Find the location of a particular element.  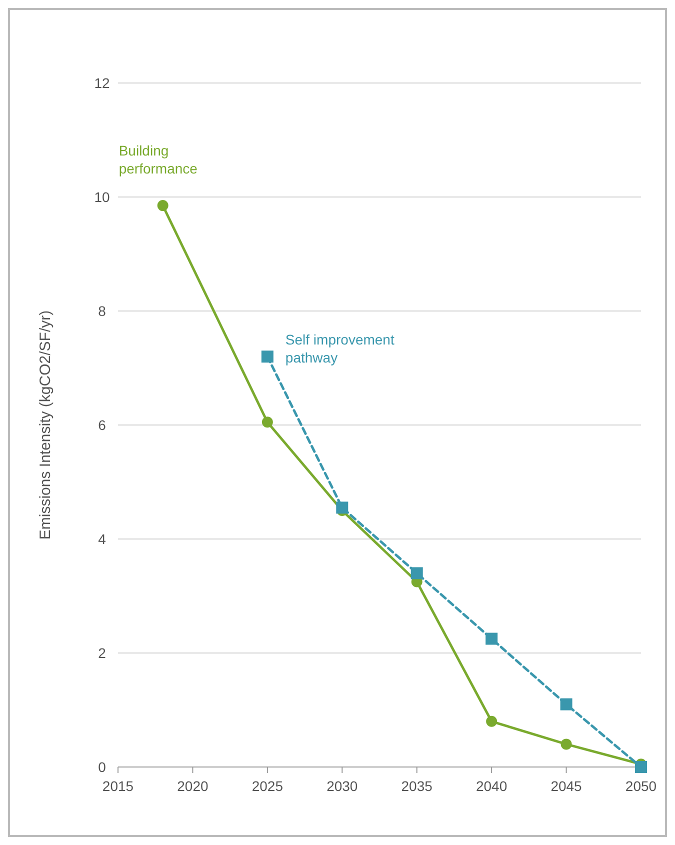

y-tick-label: 4 is located at coordinates (102, 539).